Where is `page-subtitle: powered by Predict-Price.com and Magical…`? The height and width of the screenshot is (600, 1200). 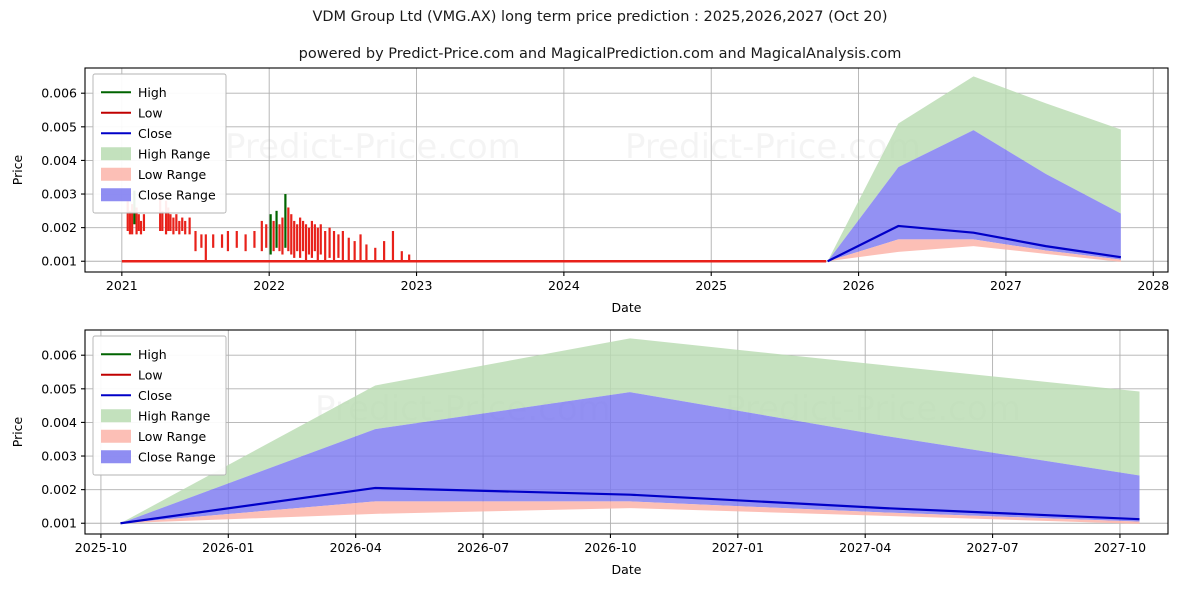 page-subtitle: powered by Predict-Price.com and Magical… is located at coordinates (600, 54).